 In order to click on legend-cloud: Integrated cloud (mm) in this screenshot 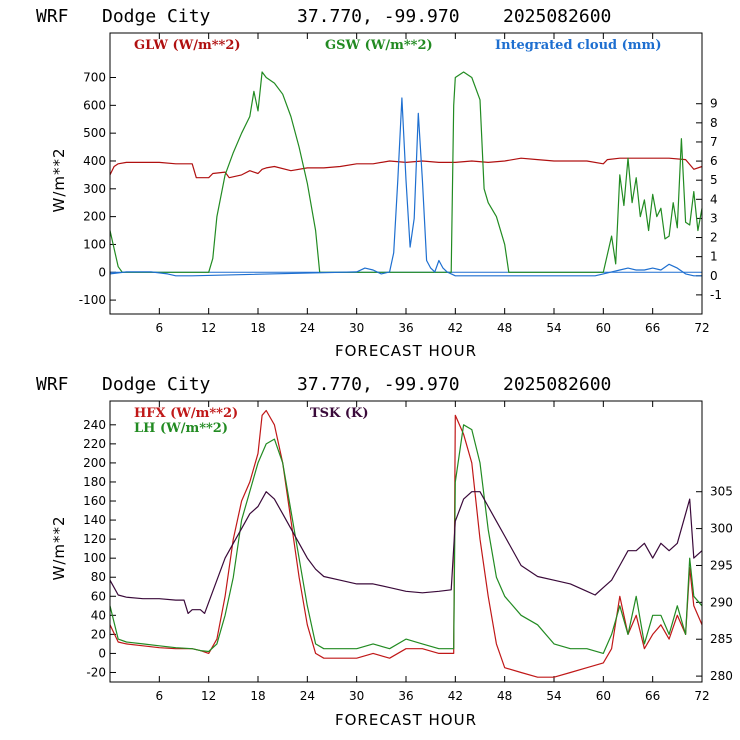, I will do `click(578, 45)`.